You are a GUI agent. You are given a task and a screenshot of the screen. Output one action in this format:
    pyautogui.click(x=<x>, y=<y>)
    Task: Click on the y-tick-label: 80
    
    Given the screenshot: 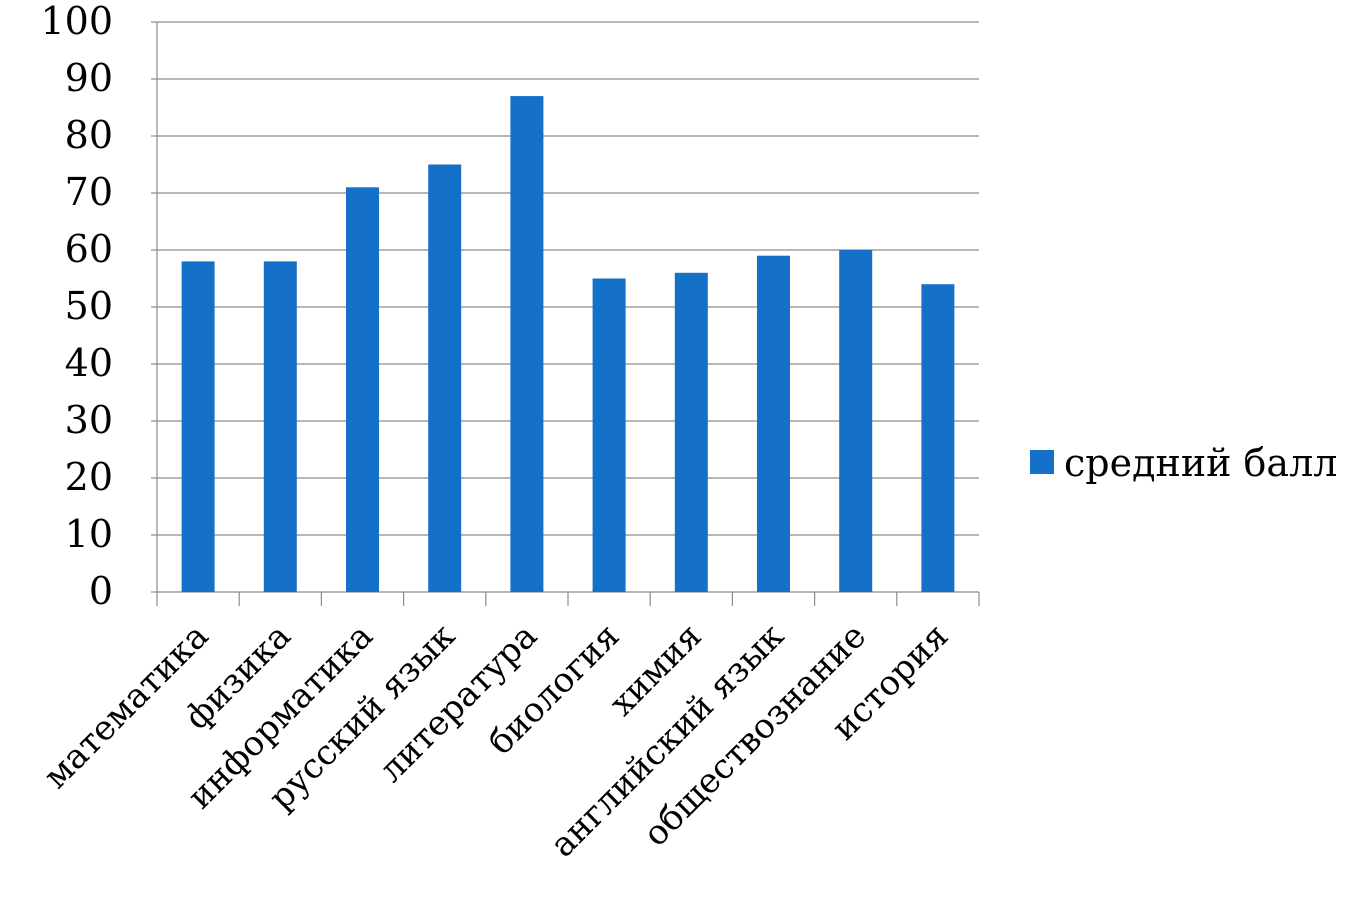 What is the action you would take?
    pyautogui.click(x=89, y=135)
    